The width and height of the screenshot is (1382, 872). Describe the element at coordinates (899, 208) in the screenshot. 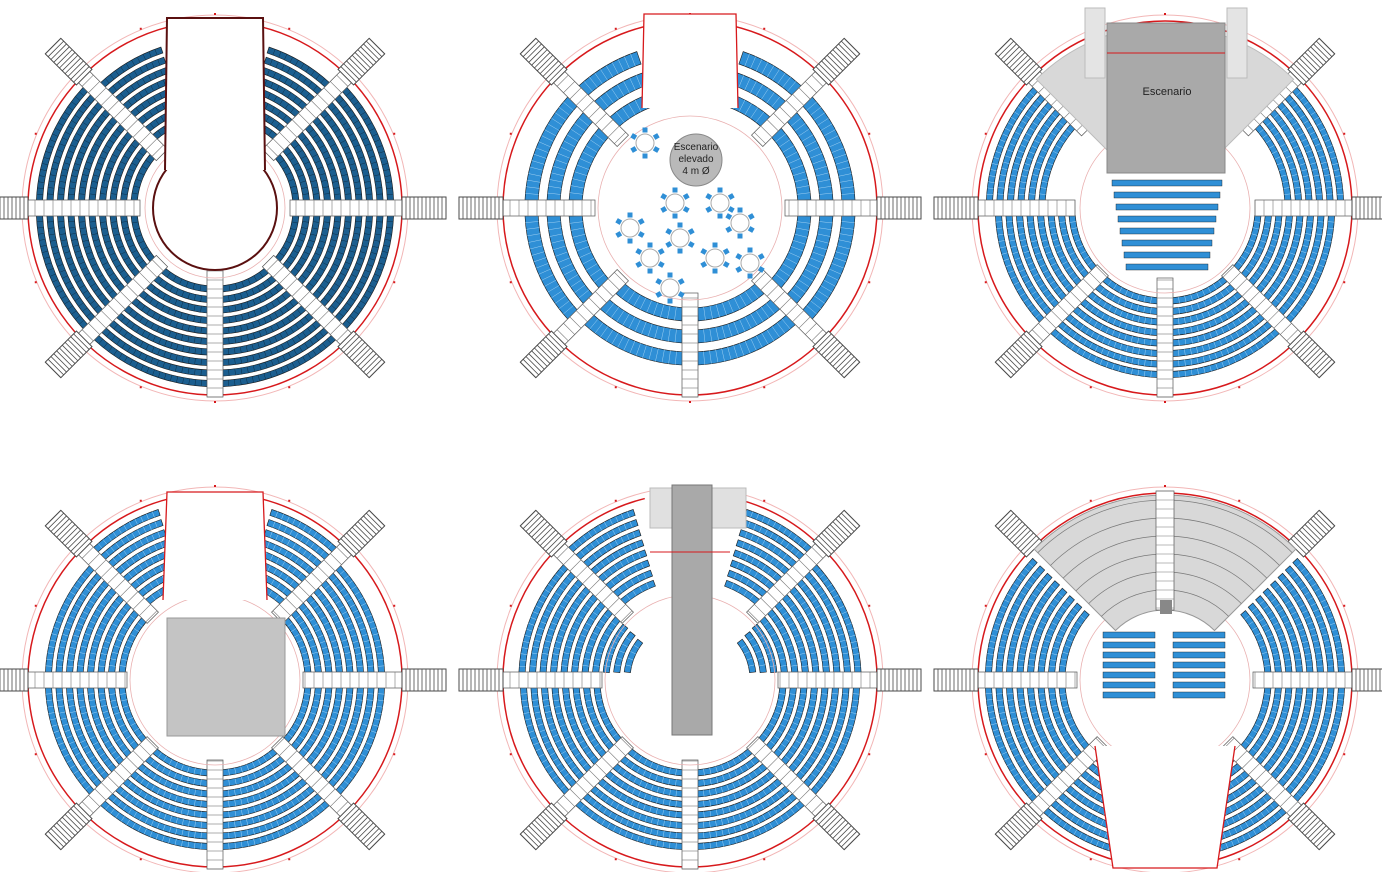

I see `stair-side` at that location.